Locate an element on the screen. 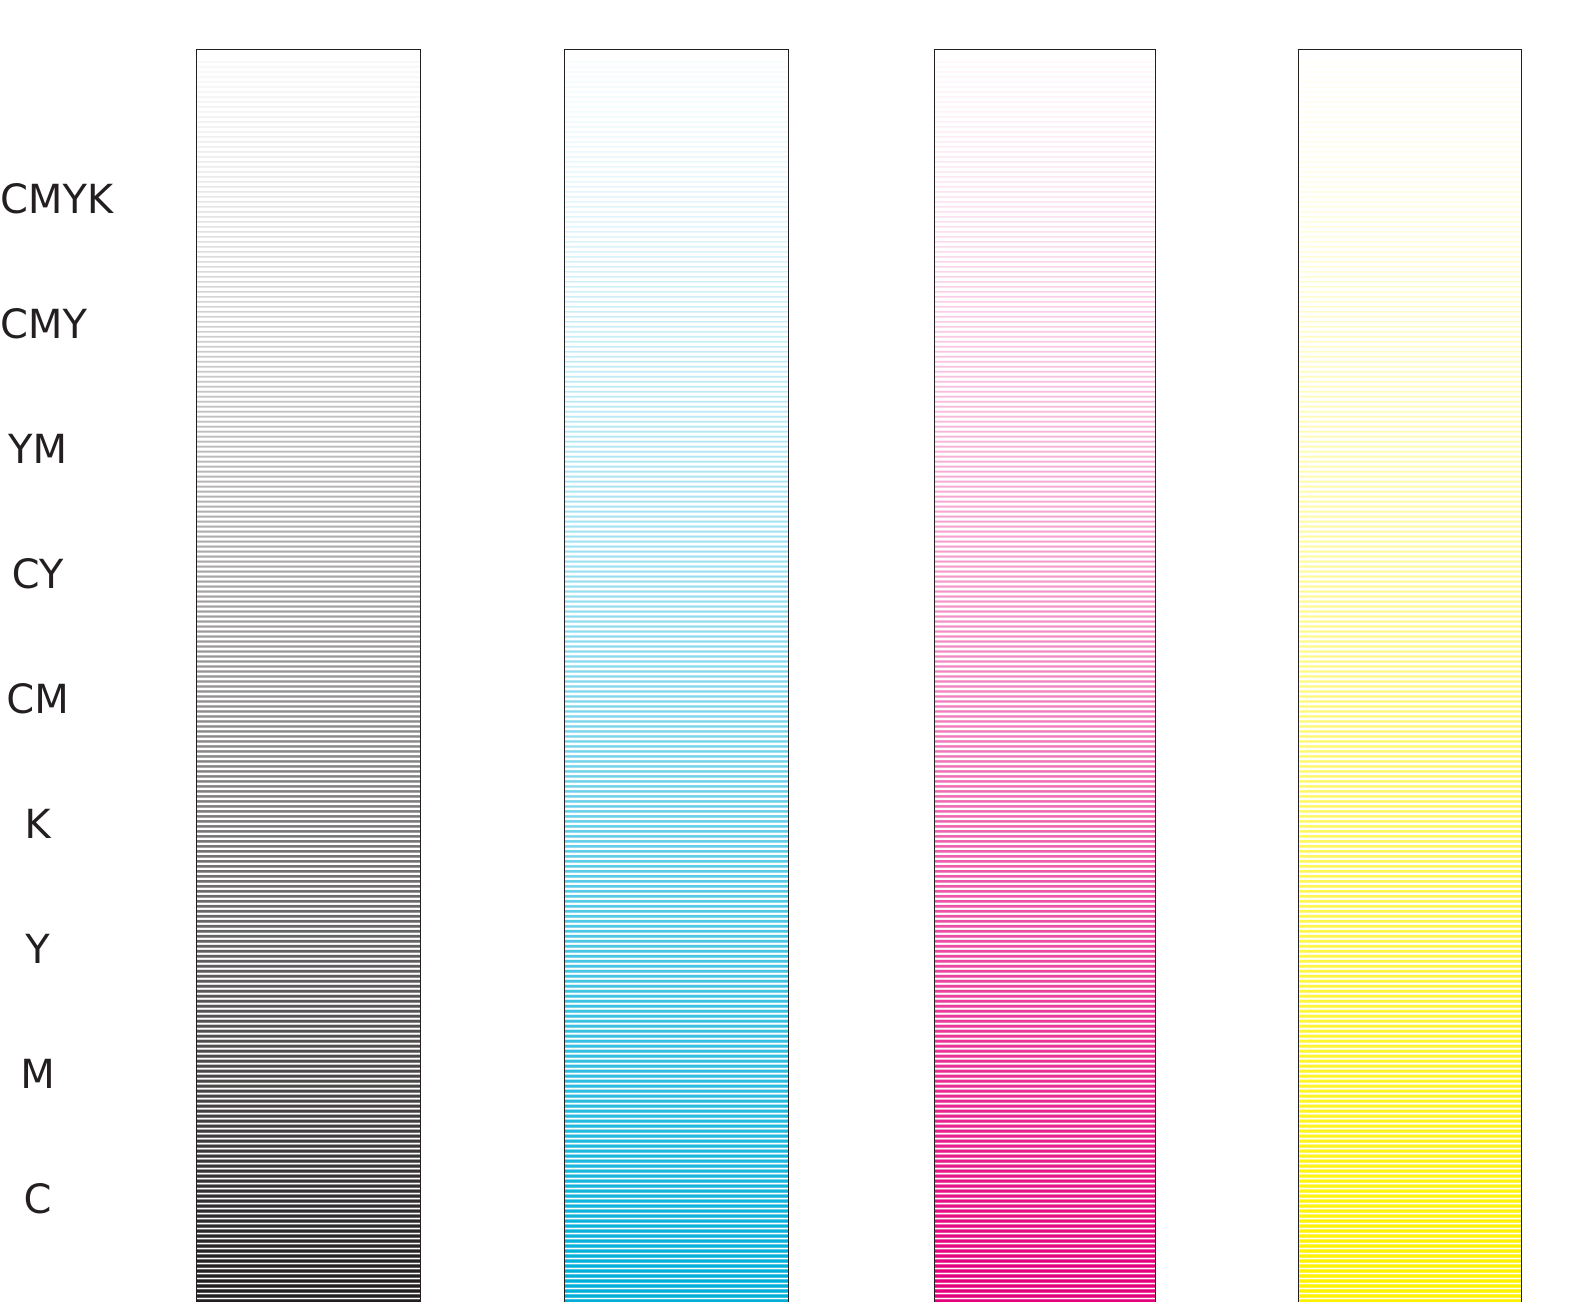 Image resolution: width=1587 pixels, height=1302 pixels. strip-black is located at coordinates (308, 675).